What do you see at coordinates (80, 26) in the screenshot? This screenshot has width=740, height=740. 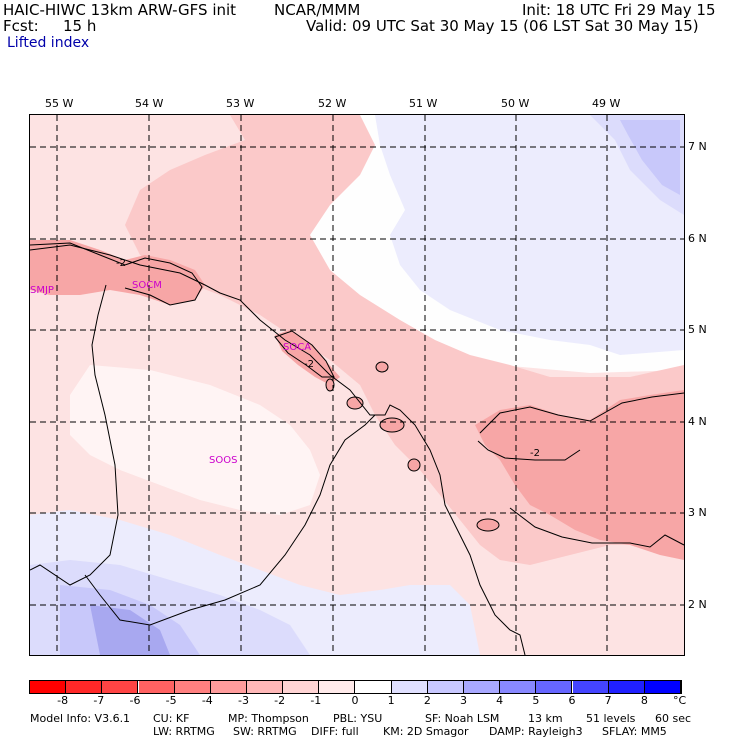 I see `forecast-hour: 15 h` at bounding box center [80, 26].